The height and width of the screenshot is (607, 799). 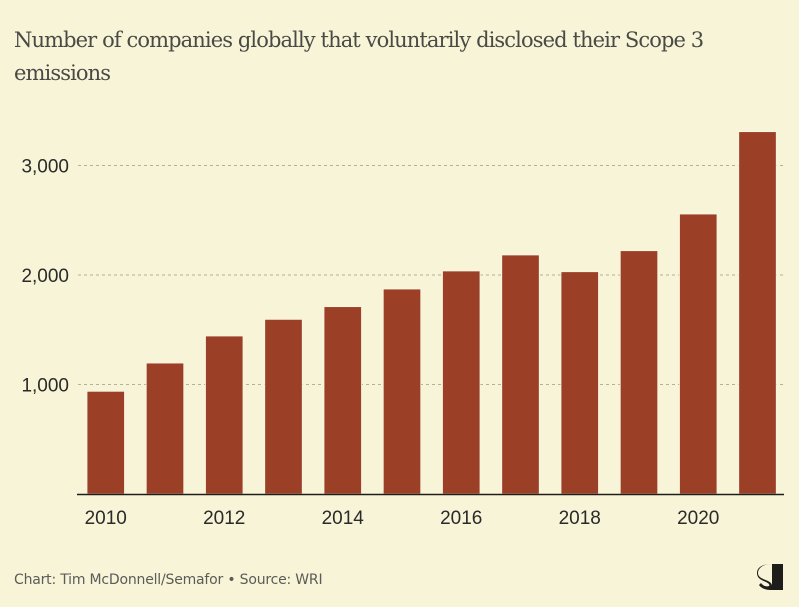 What do you see at coordinates (698, 354) in the screenshot?
I see `bar-2020` at bounding box center [698, 354].